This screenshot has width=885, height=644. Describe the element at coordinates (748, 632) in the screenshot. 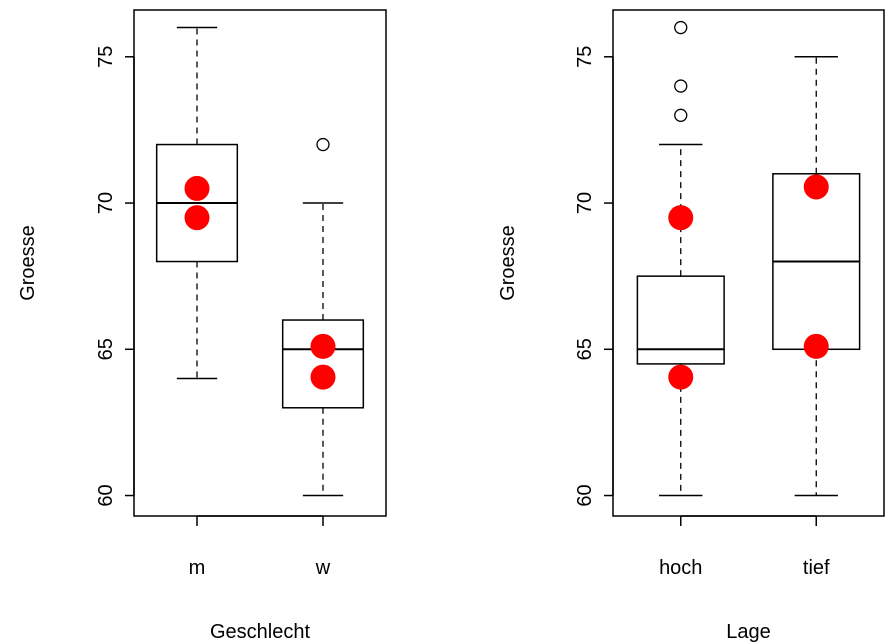

I see `x-axis-title: Lage` at that location.